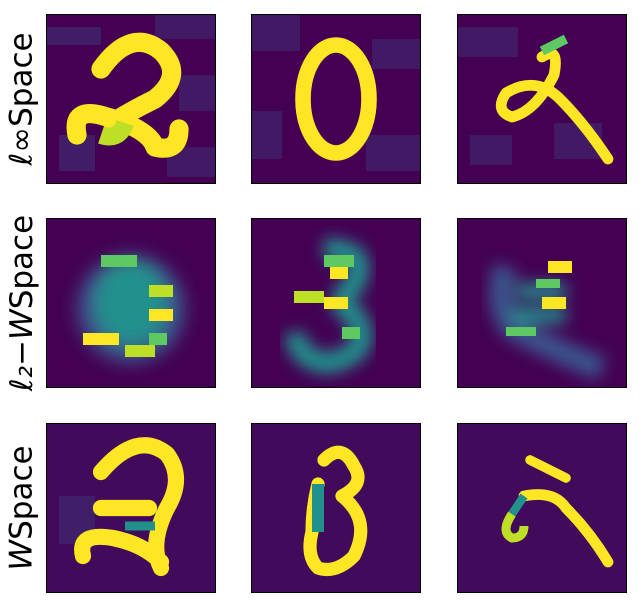  What do you see at coordinates (22, 146) in the screenshot?
I see `row-label-linf-prefix: ℓ∞` at bounding box center [22, 146].